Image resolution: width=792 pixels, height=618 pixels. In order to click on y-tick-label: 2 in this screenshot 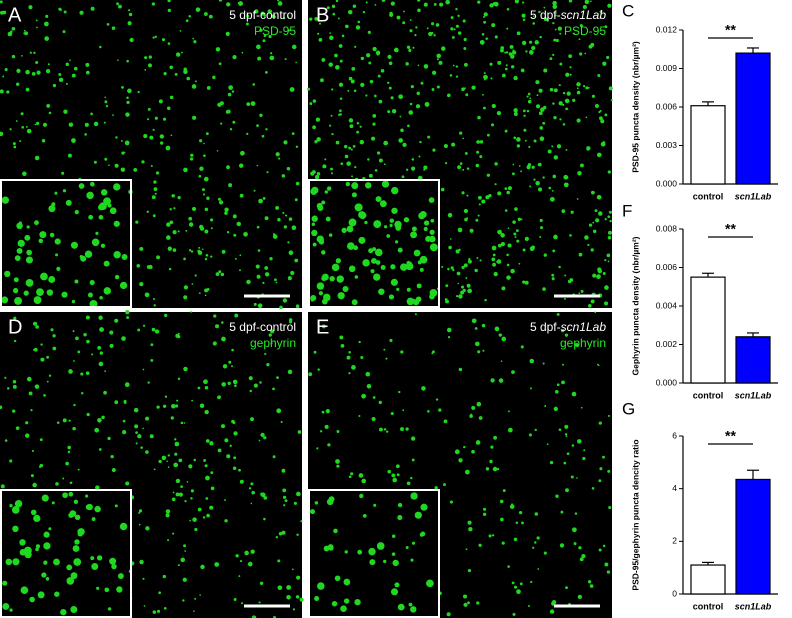, I will do `click(674, 541)`.